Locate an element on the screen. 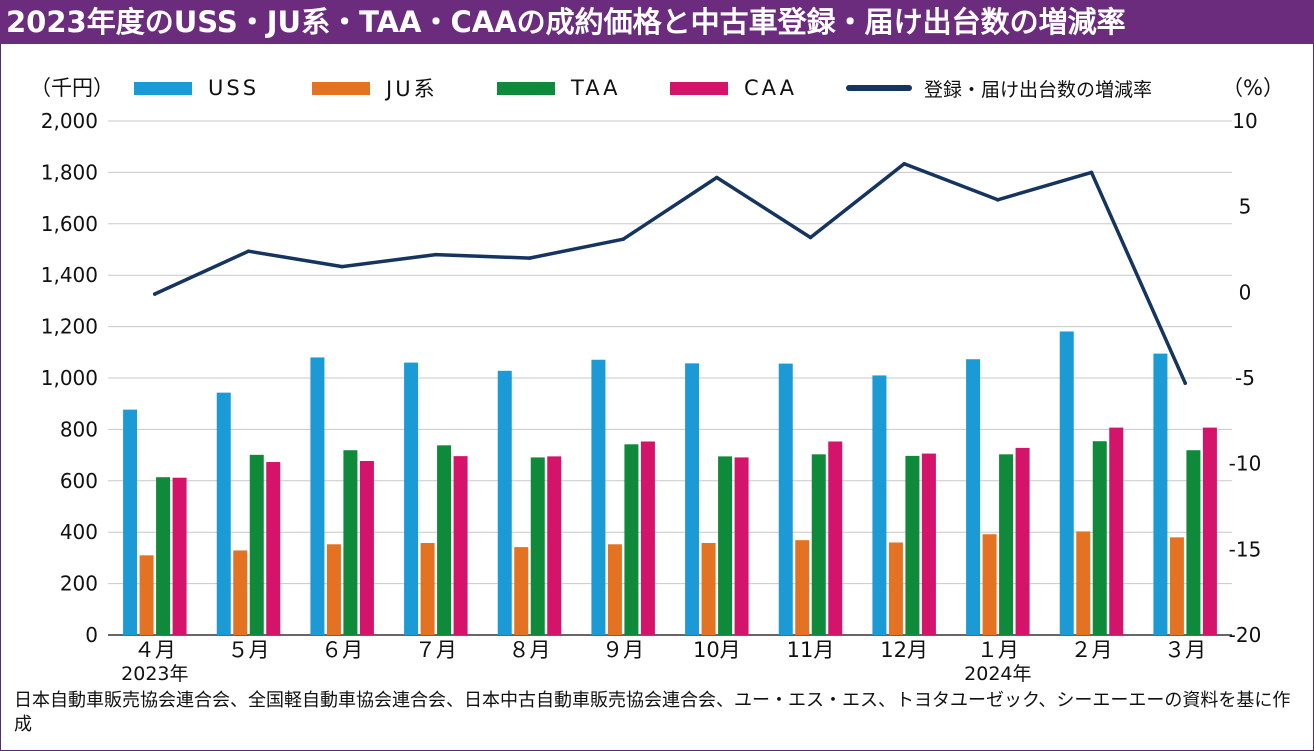  x-tick-label: ４月 is located at coordinates (155, 650).